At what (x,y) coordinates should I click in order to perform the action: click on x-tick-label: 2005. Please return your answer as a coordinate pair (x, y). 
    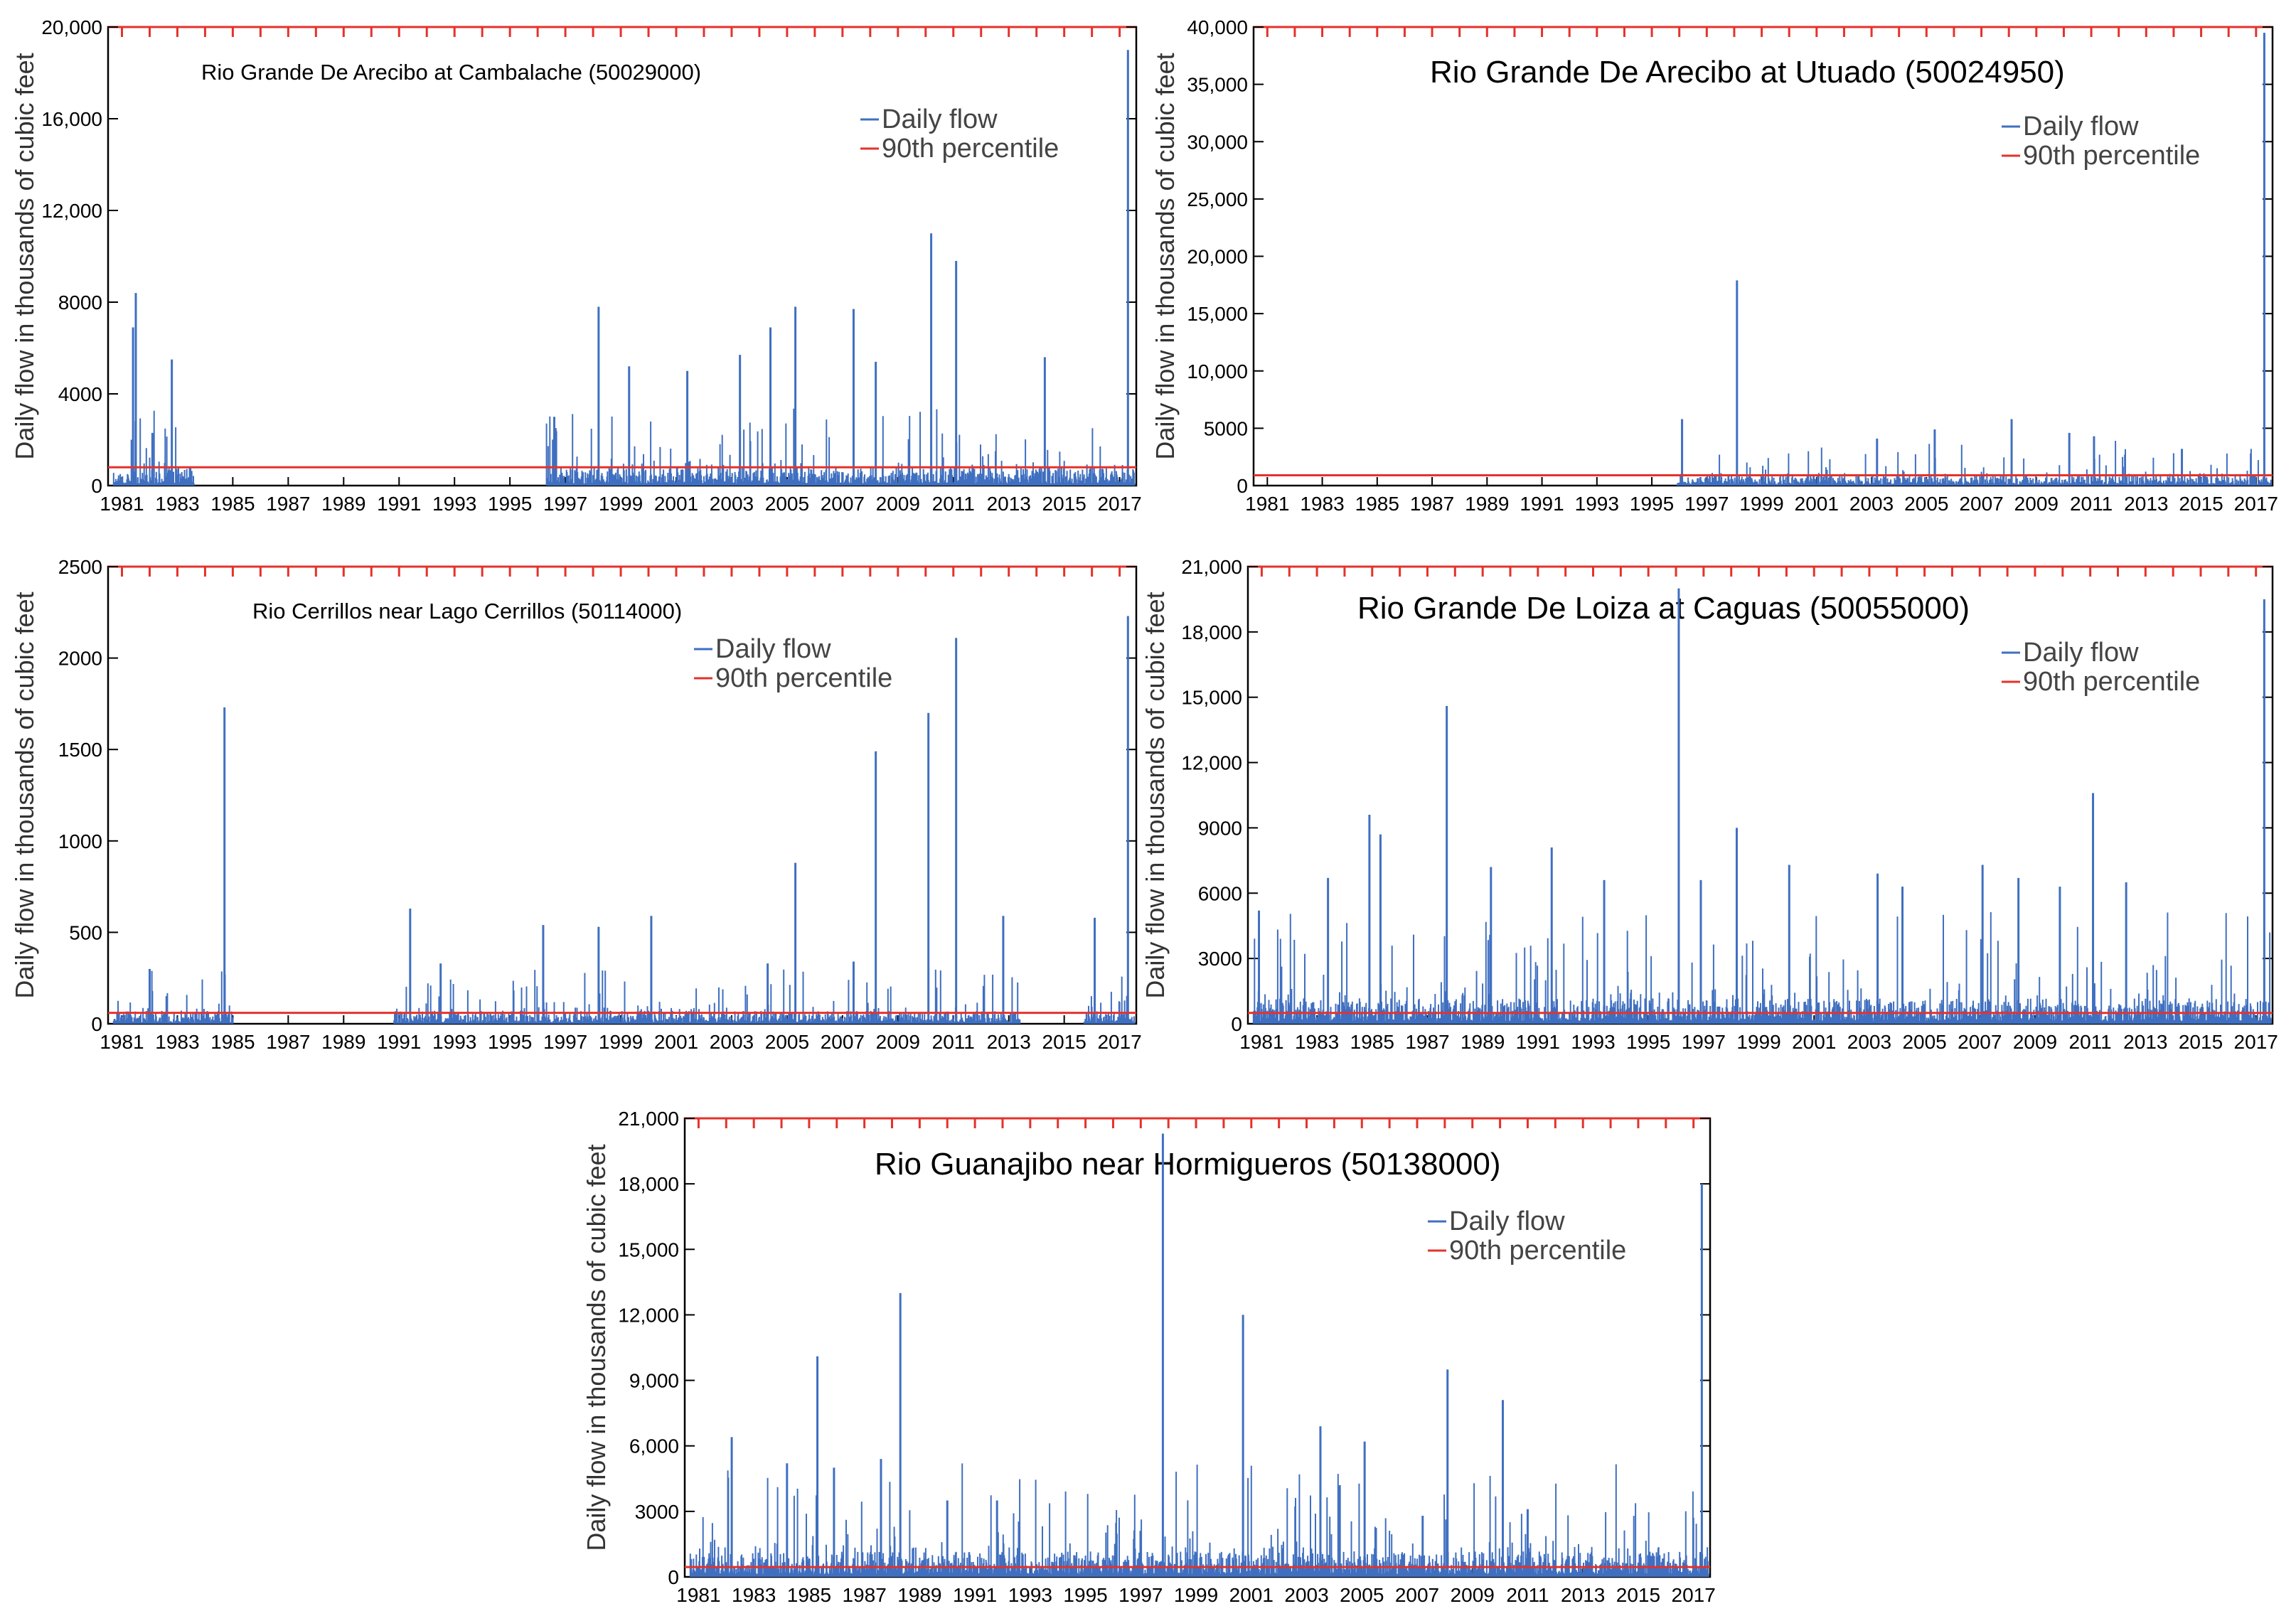
    Looking at the image, I should click on (787, 504).